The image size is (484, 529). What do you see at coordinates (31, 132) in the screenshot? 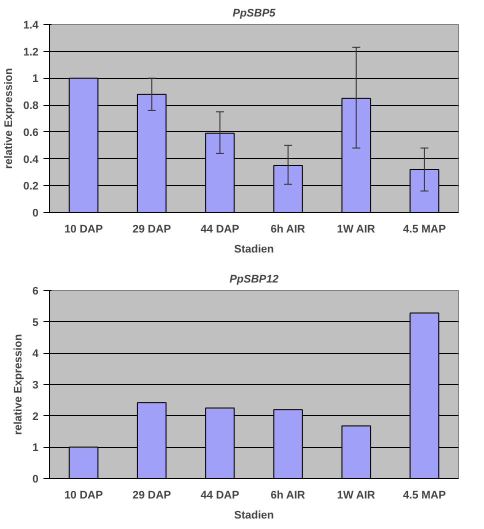
I see `y-tick-label: 0.6` at bounding box center [31, 132].